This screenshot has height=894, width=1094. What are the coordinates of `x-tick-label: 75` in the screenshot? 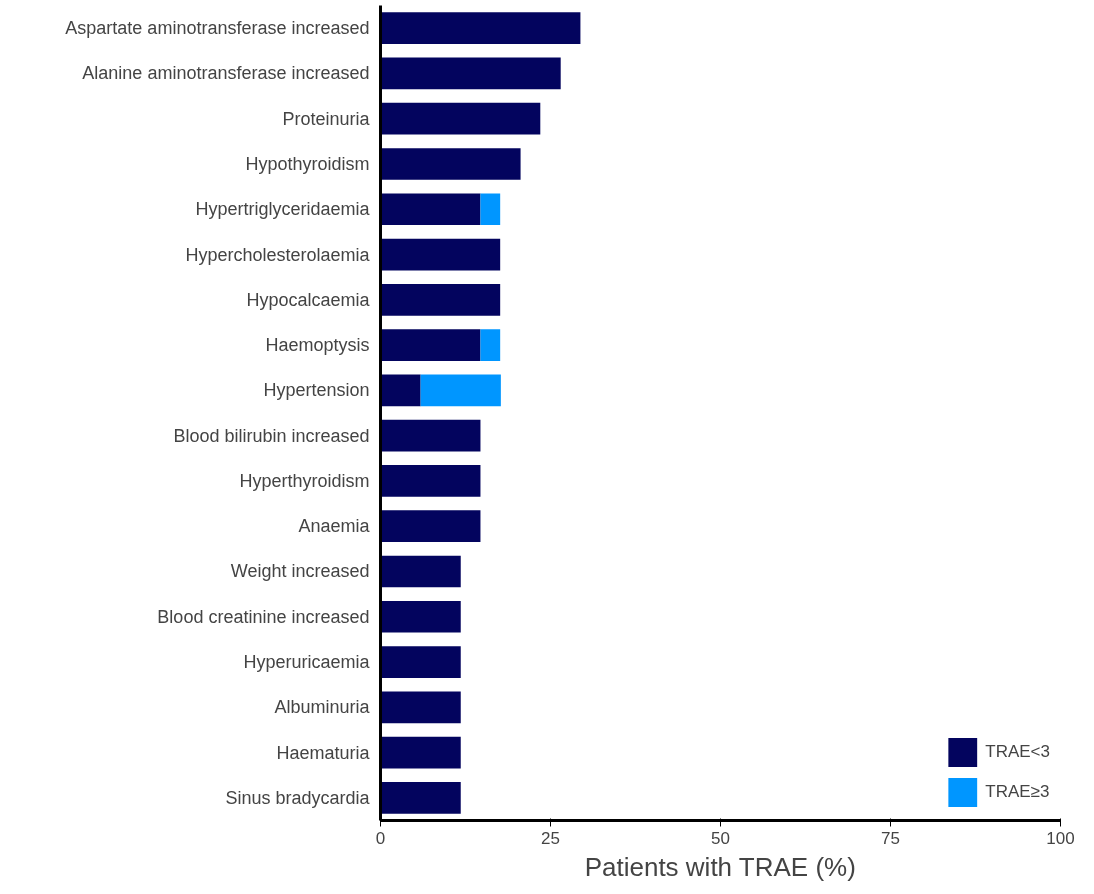 It's located at (890, 838).